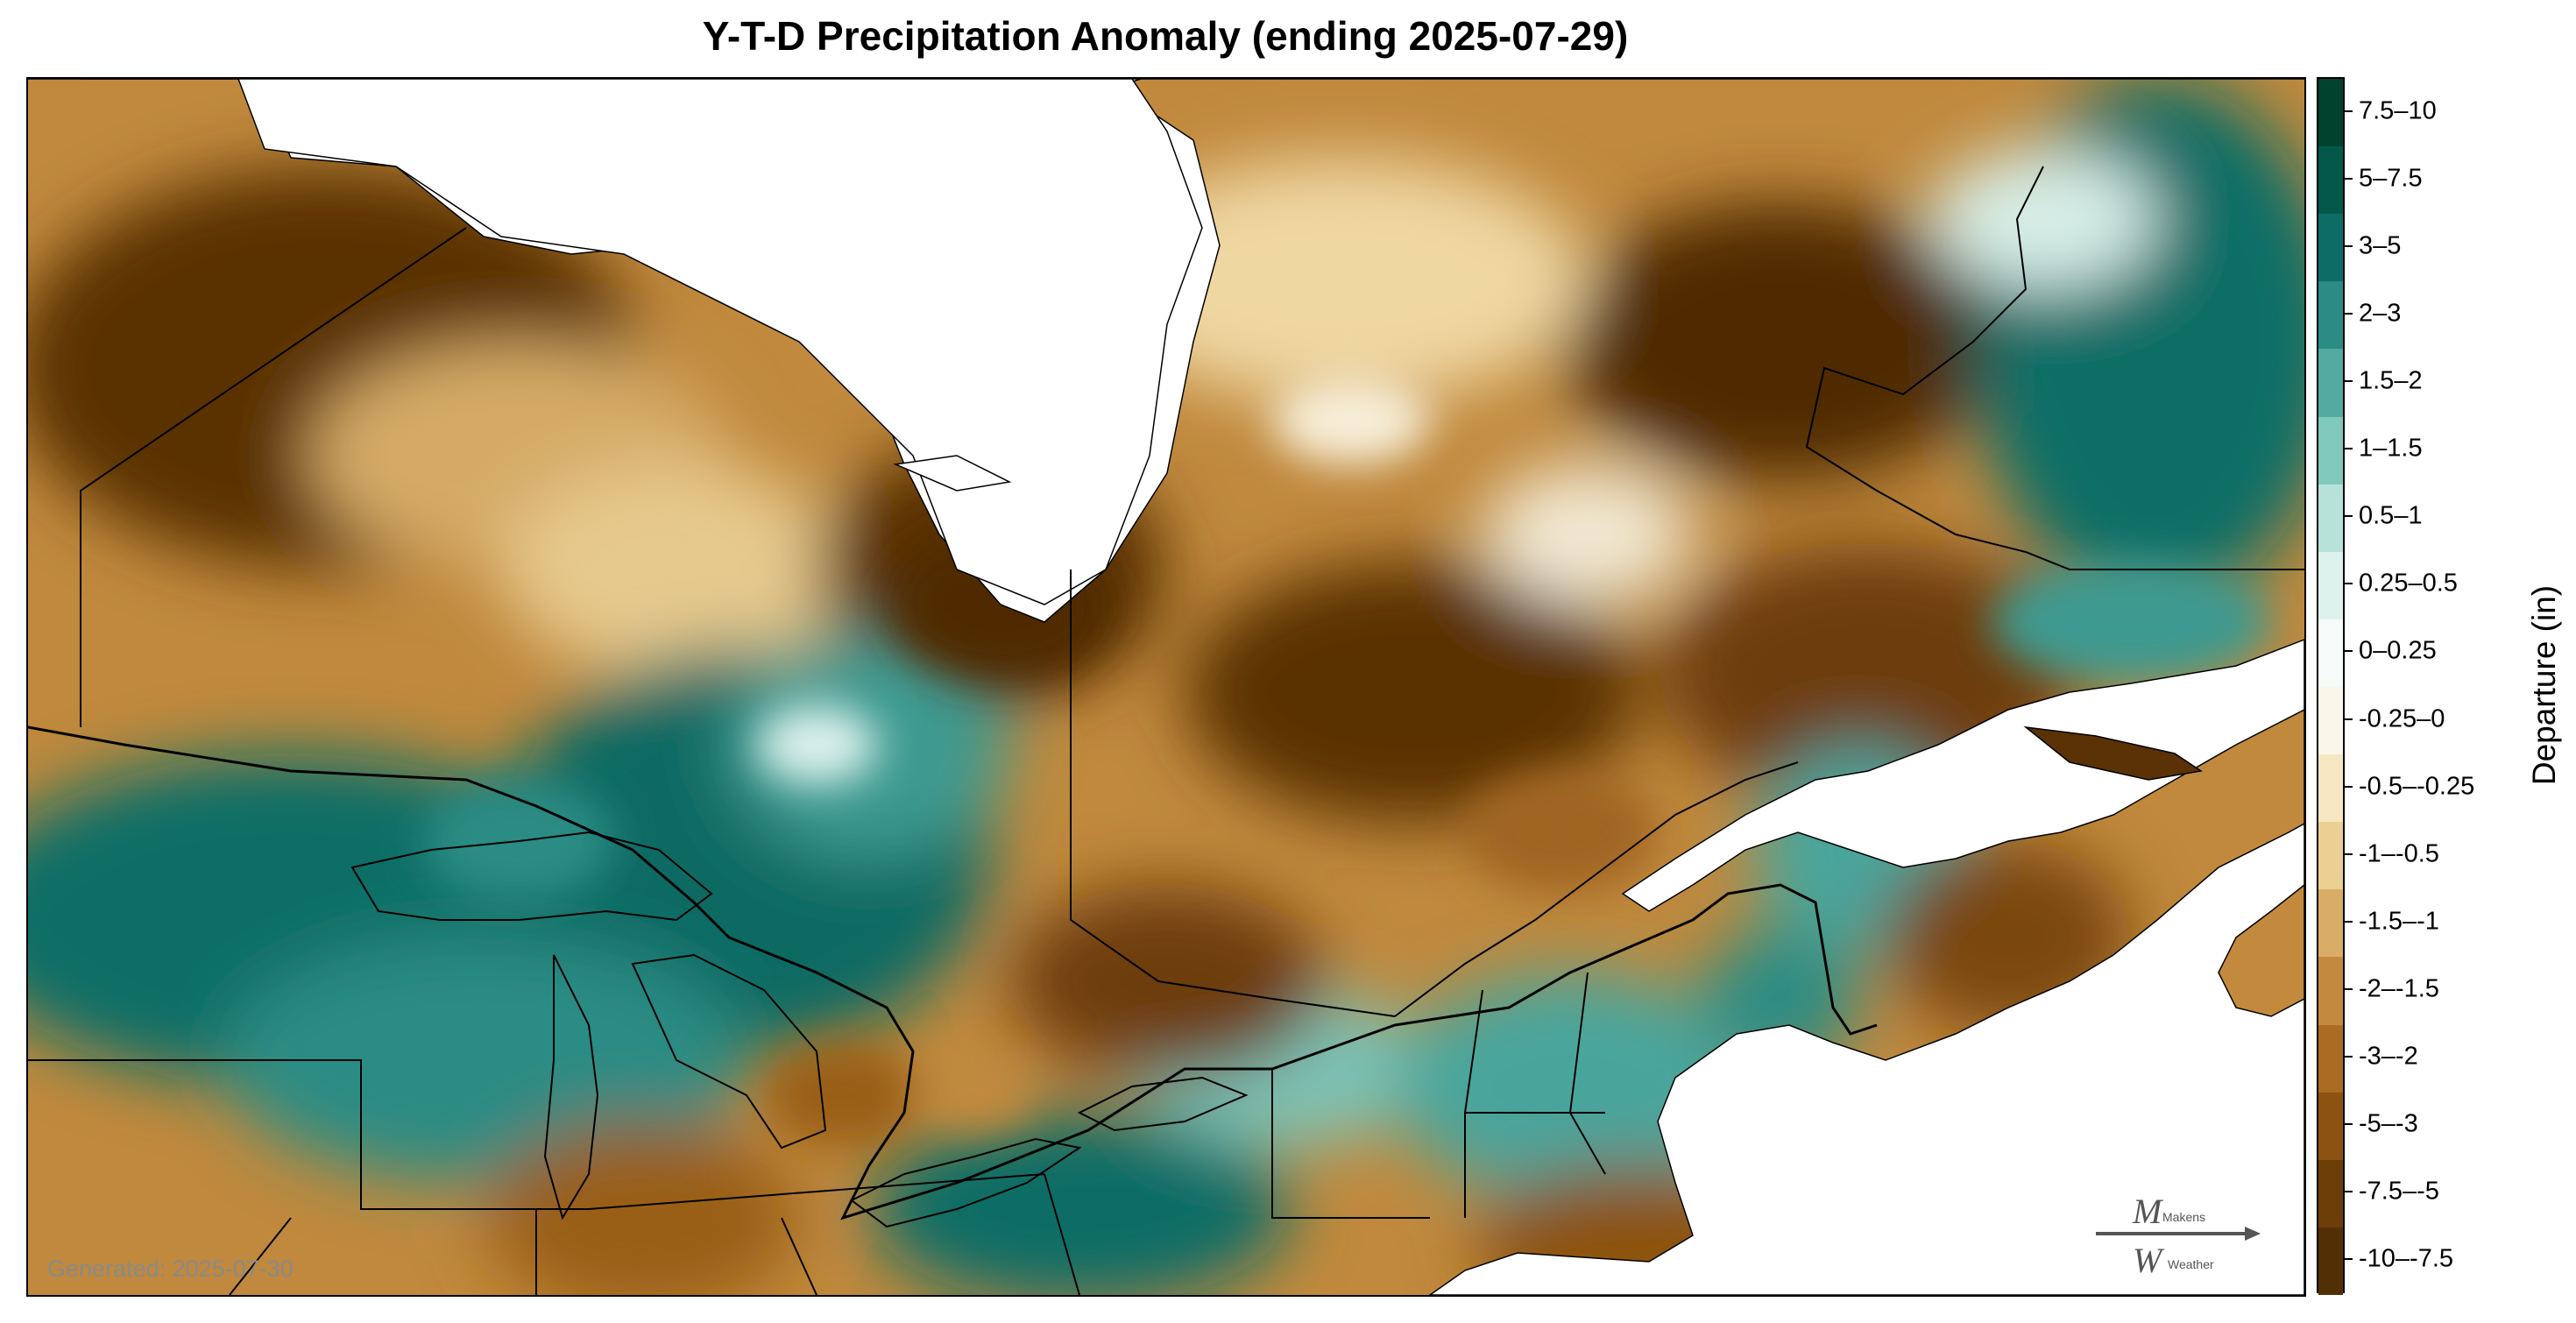 Image resolution: width=2576 pixels, height=1323 pixels. What do you see at coordinates (2380, 245) in the screenshot?
I see `legend-label: 3–5` at bounding box center [2380, 245].